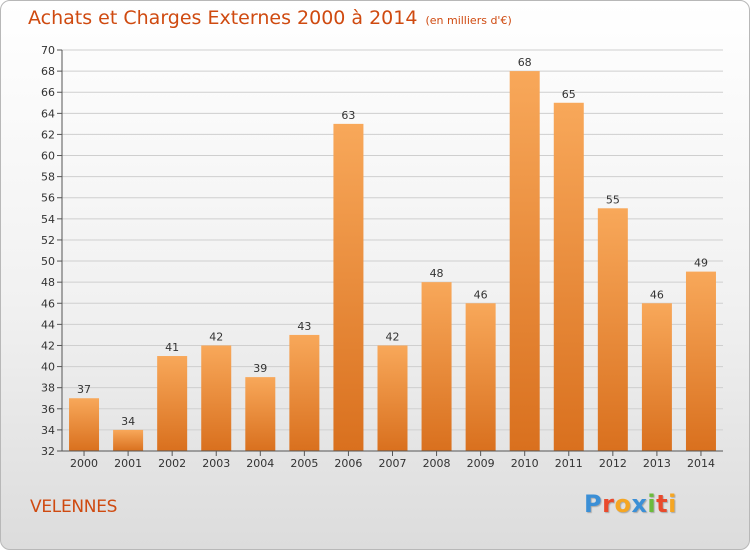 Image resolution: width=750 pixels, height=550 pixels. I want to click on data-label: 39, so click(260, 368).